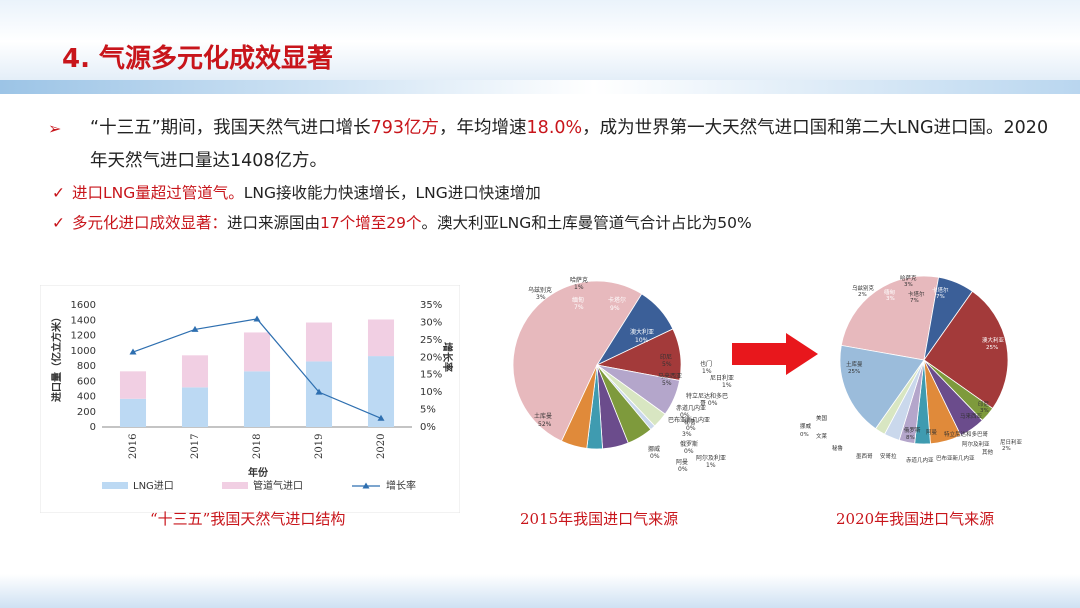  Describe the element at coordinates (910, 438) in the screenshot. I see `pie-label: 8%` at that location.